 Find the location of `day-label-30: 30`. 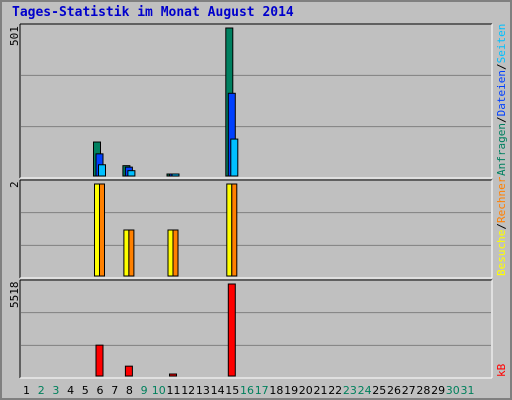

day-label-30: 30 is located at coordinates (453, 390).